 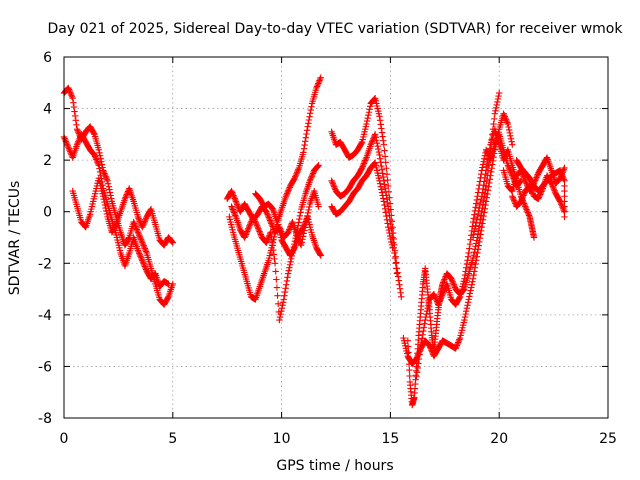 What do you see at coordinates (45, 264) in the screenshot?
I see `y-tick-label: -2` at bounding box center [45, 264].